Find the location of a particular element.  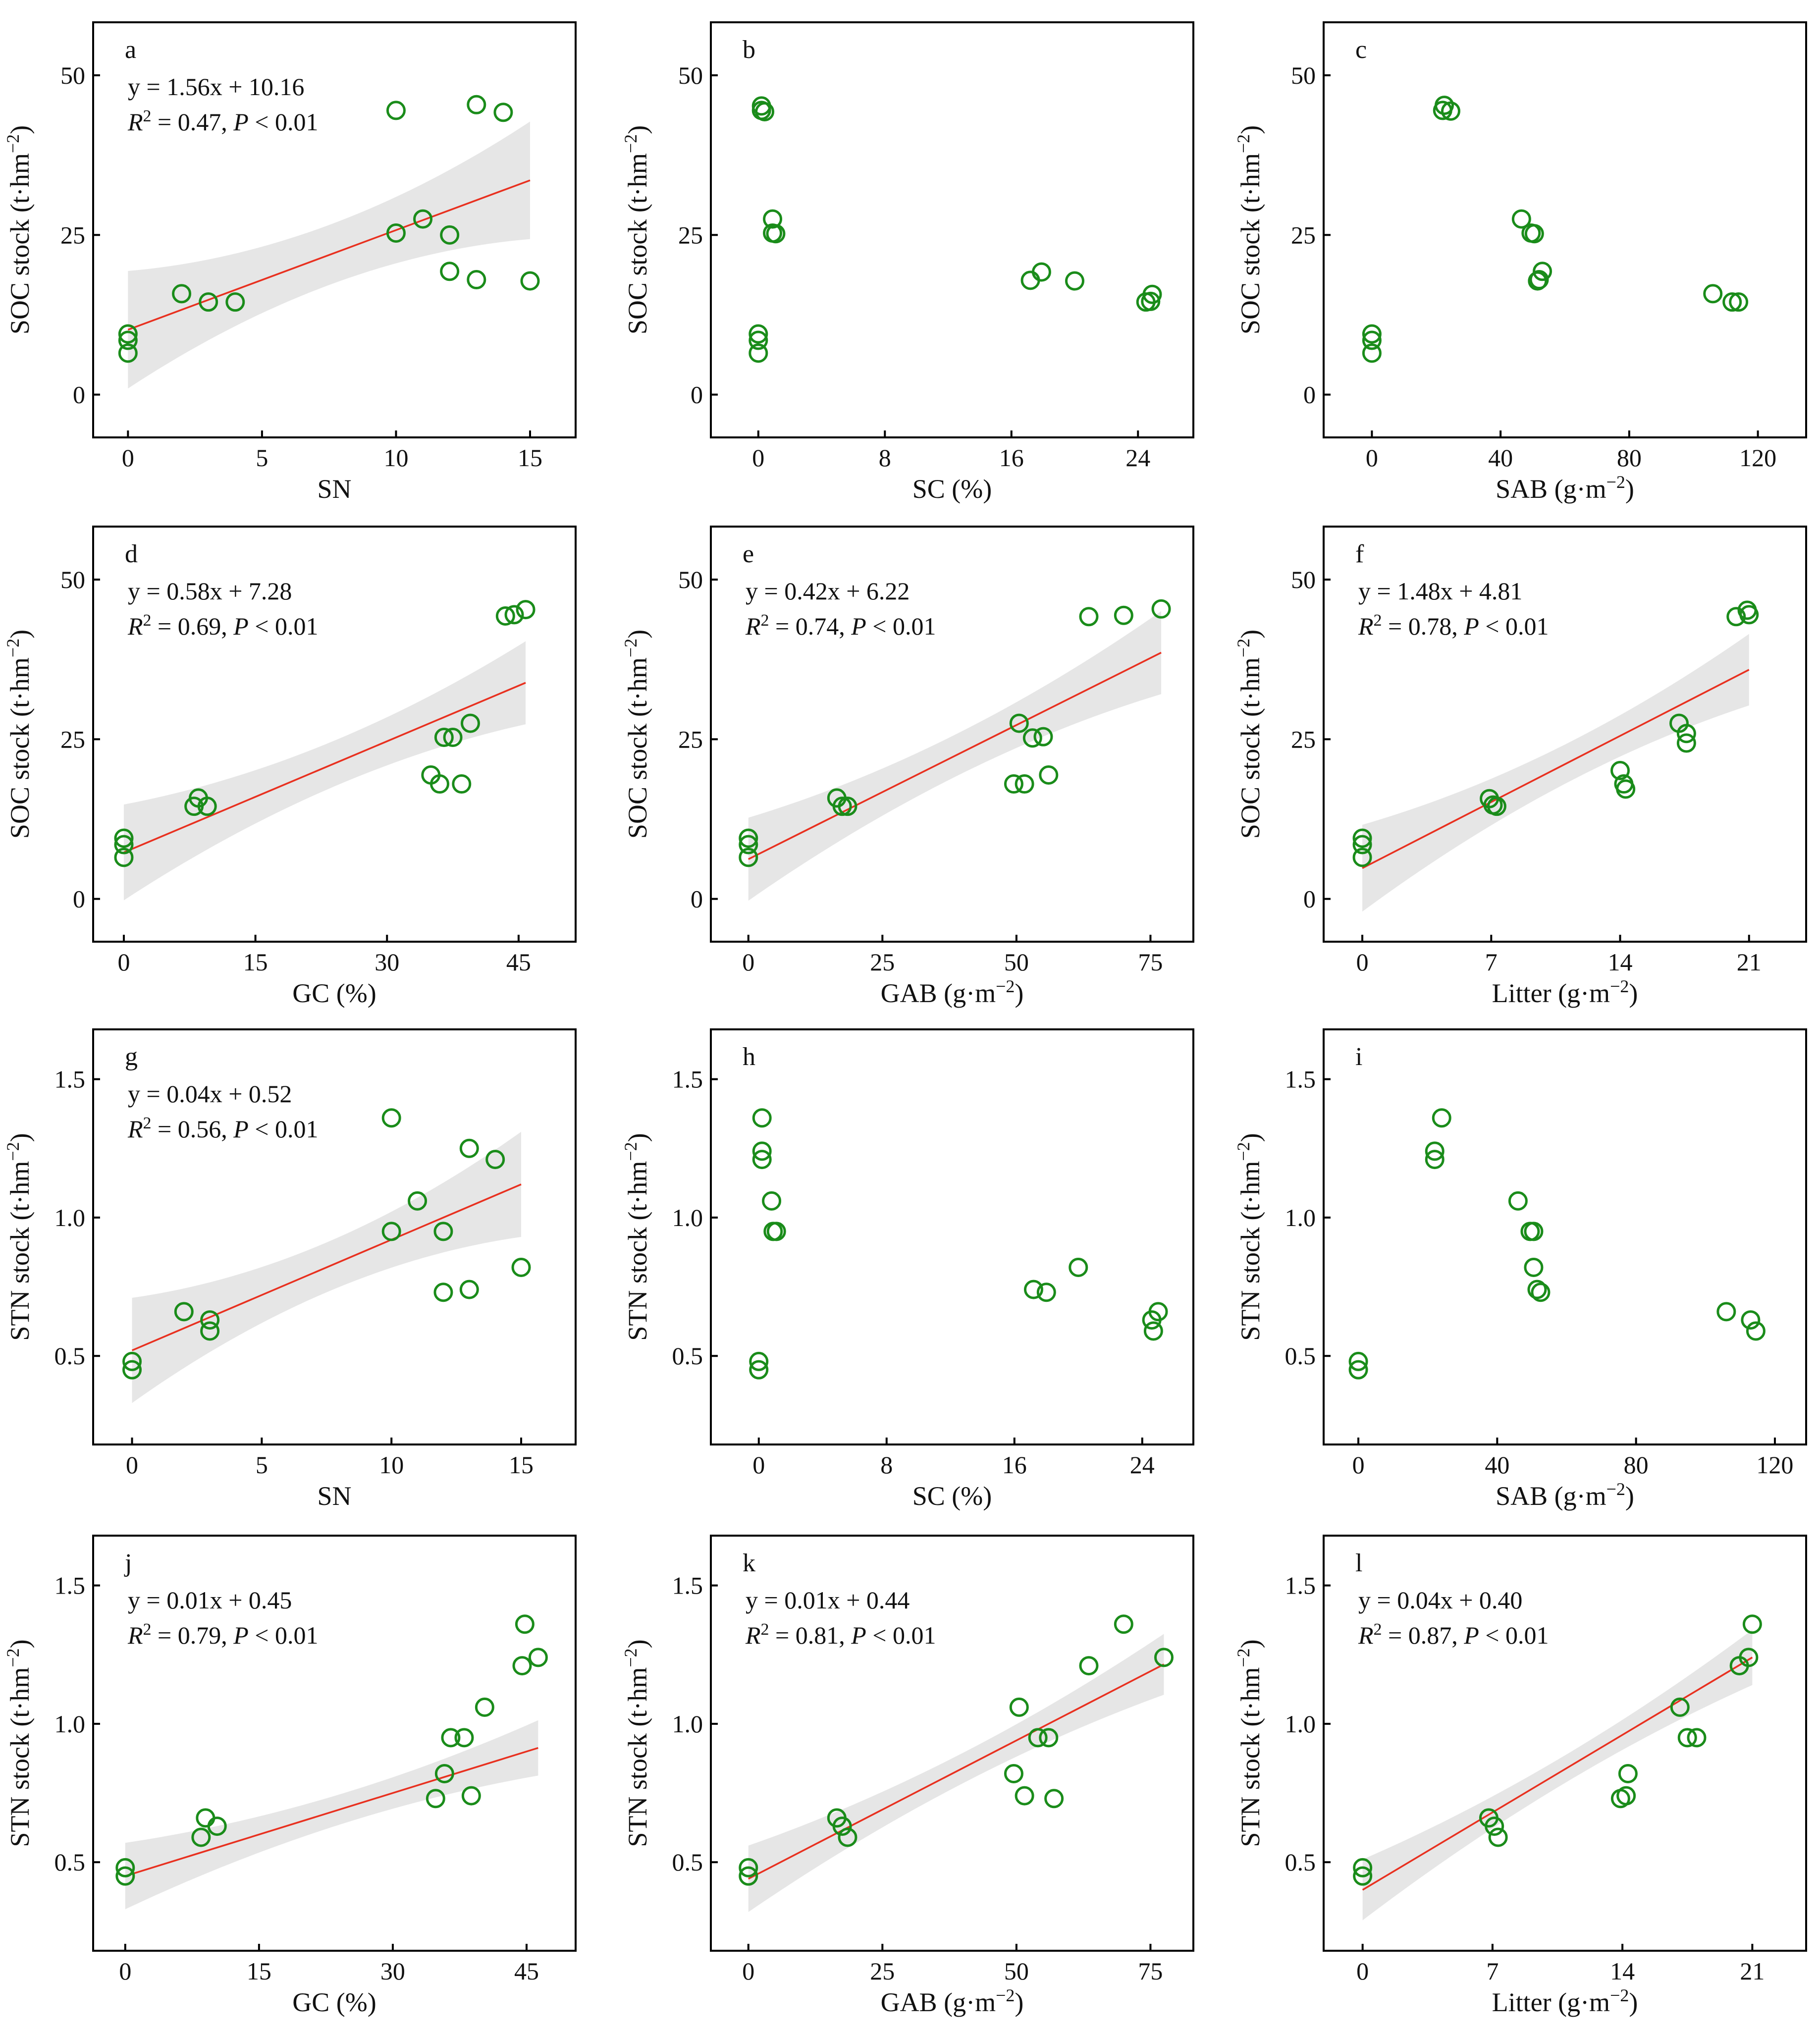

x-tick-label: 7 is located at coordinates (1492, 1971).